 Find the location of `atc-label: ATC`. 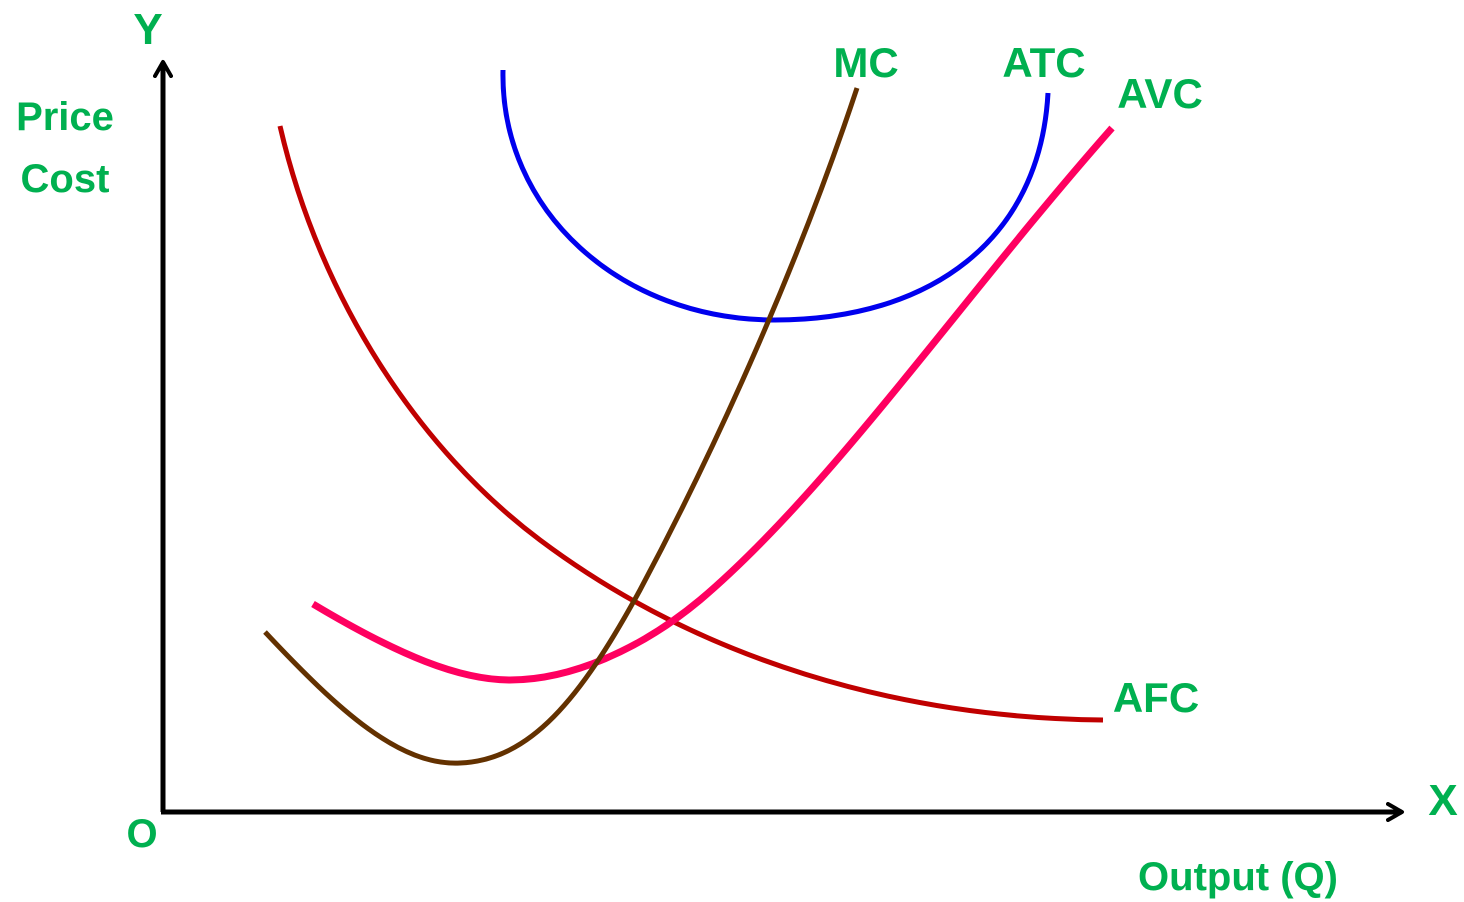

atc-label: ATC is located at coordinates (1043, 62).